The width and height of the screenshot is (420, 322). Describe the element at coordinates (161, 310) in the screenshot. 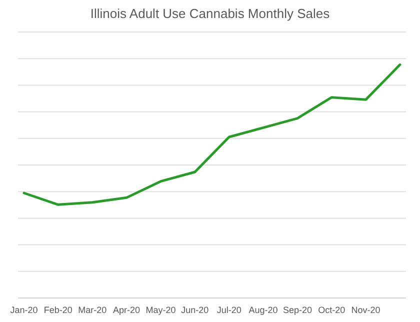

I see `x-tick-label: May-20` at that location.